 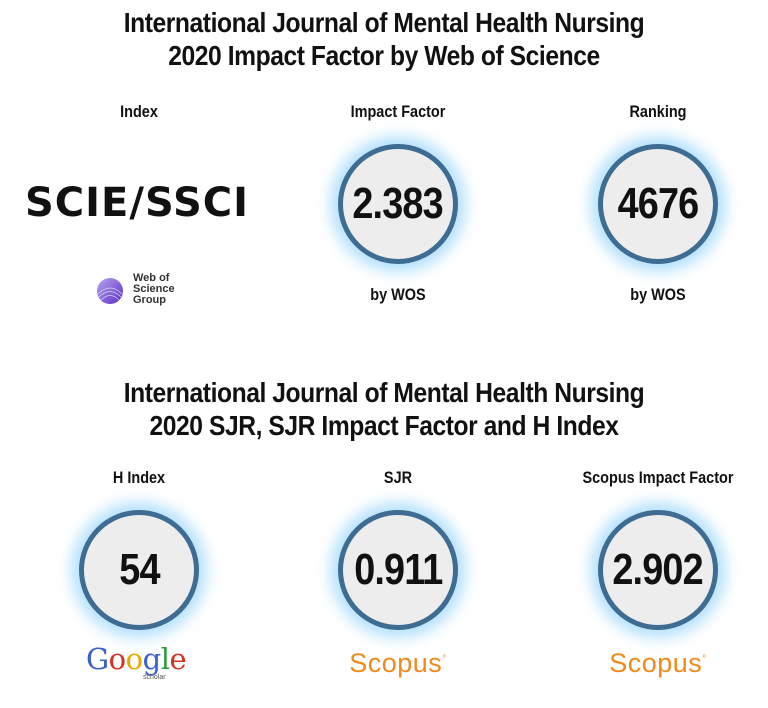 What do you see at coordinates (137, 203) in the screenshot?
I see `index-value: SCIE/SSCI` at bounding box center [137, 203].